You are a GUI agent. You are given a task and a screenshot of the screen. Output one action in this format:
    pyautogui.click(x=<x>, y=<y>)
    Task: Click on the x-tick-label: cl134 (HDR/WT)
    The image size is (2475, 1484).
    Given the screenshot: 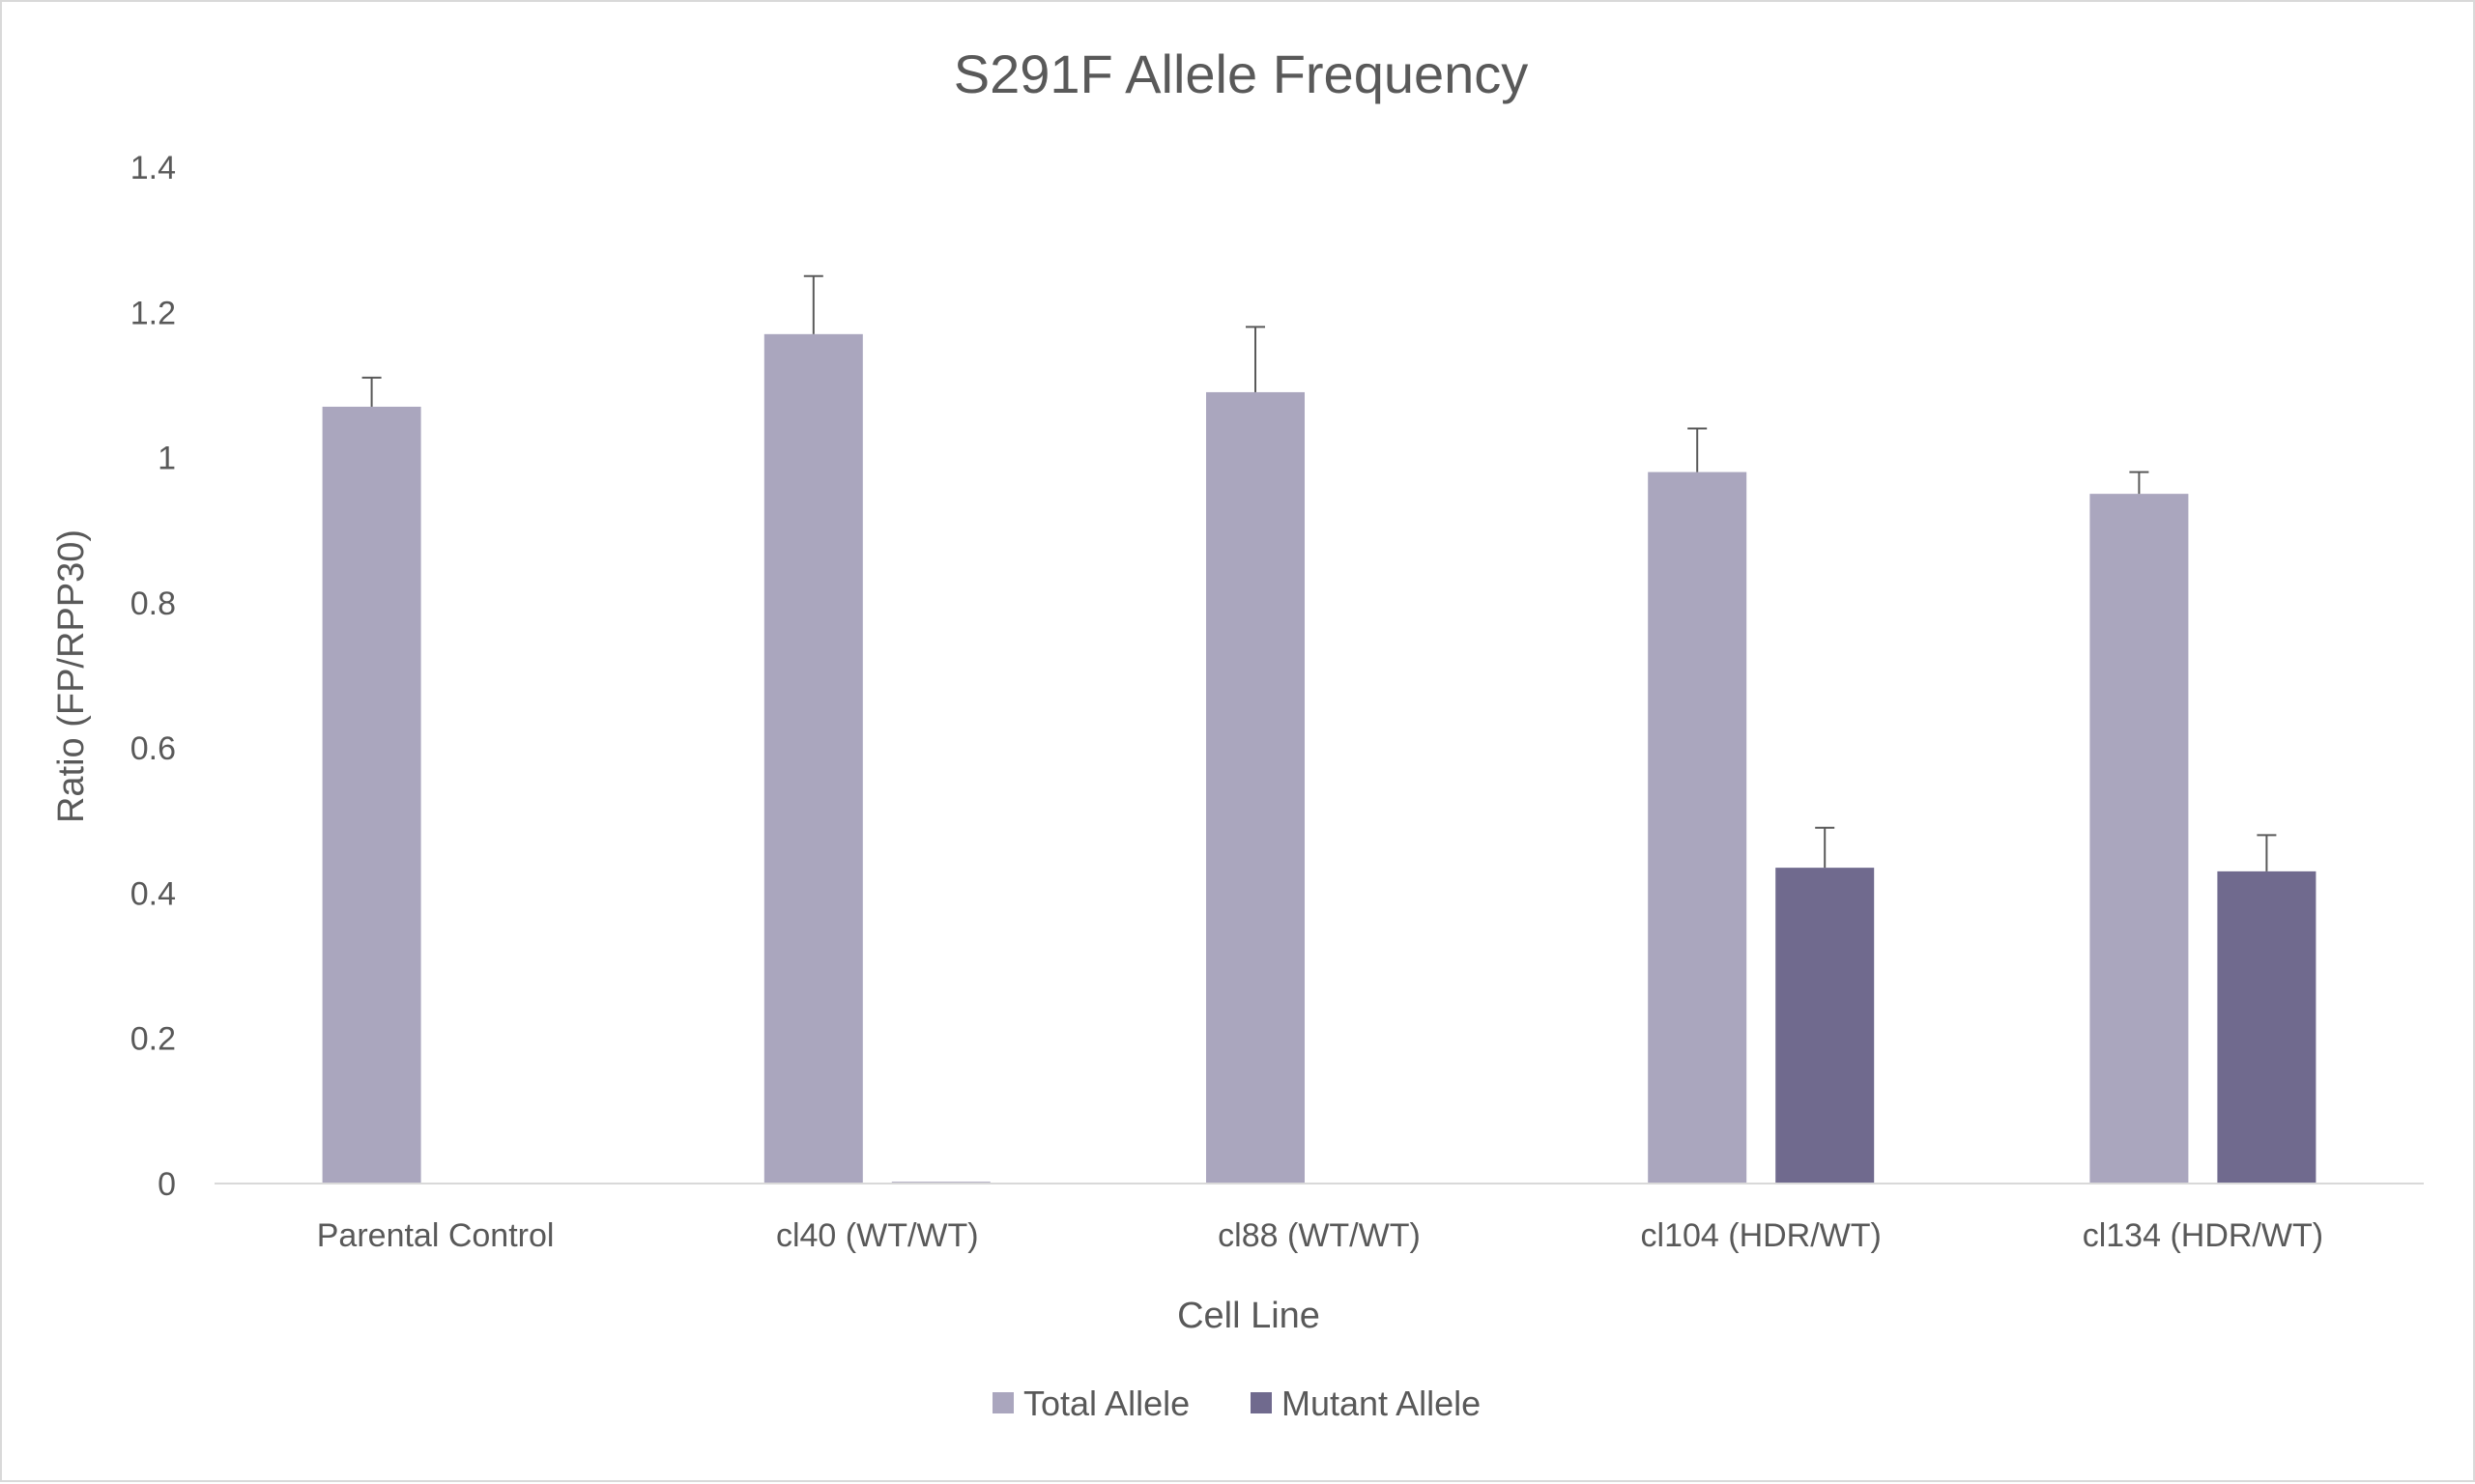 What is the action you would take?
    pyautogui.click(x=2203, y=1235)
    